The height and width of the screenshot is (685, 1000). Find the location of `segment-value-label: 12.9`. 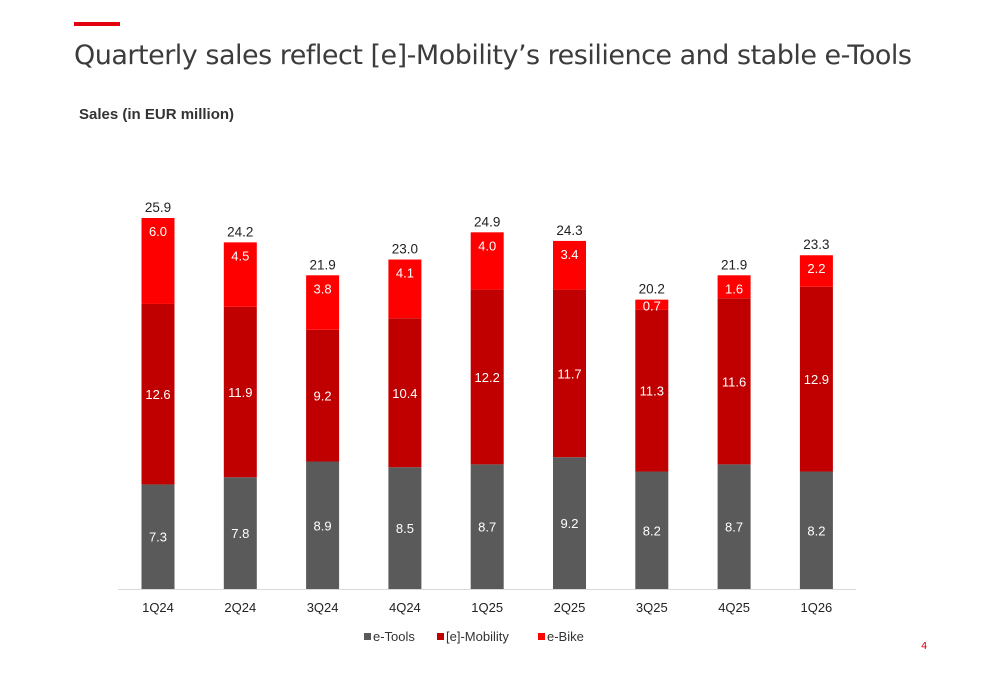

segment-value-label: 12.9 is located at coordinates (816, 379).